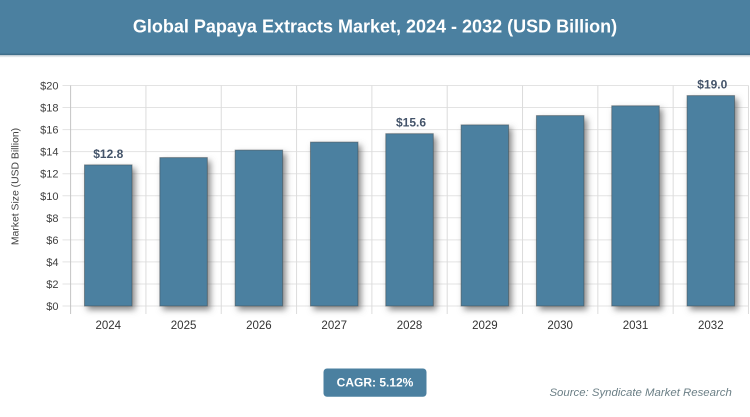 The height and width of the screenshot is (417, 750). Describe the element at coordinates (485, 326) in the screenshot. I see `svg-text: 2029` at that location.